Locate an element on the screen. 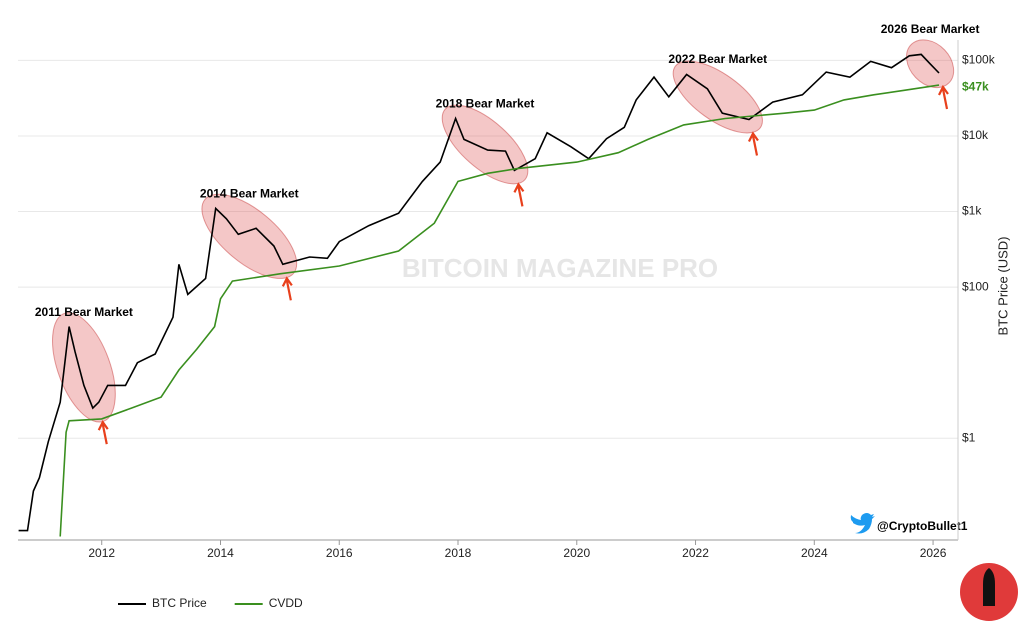 The image size is (1024, 624). x-tick-label: 2016 is located at coordinates (339, 553).